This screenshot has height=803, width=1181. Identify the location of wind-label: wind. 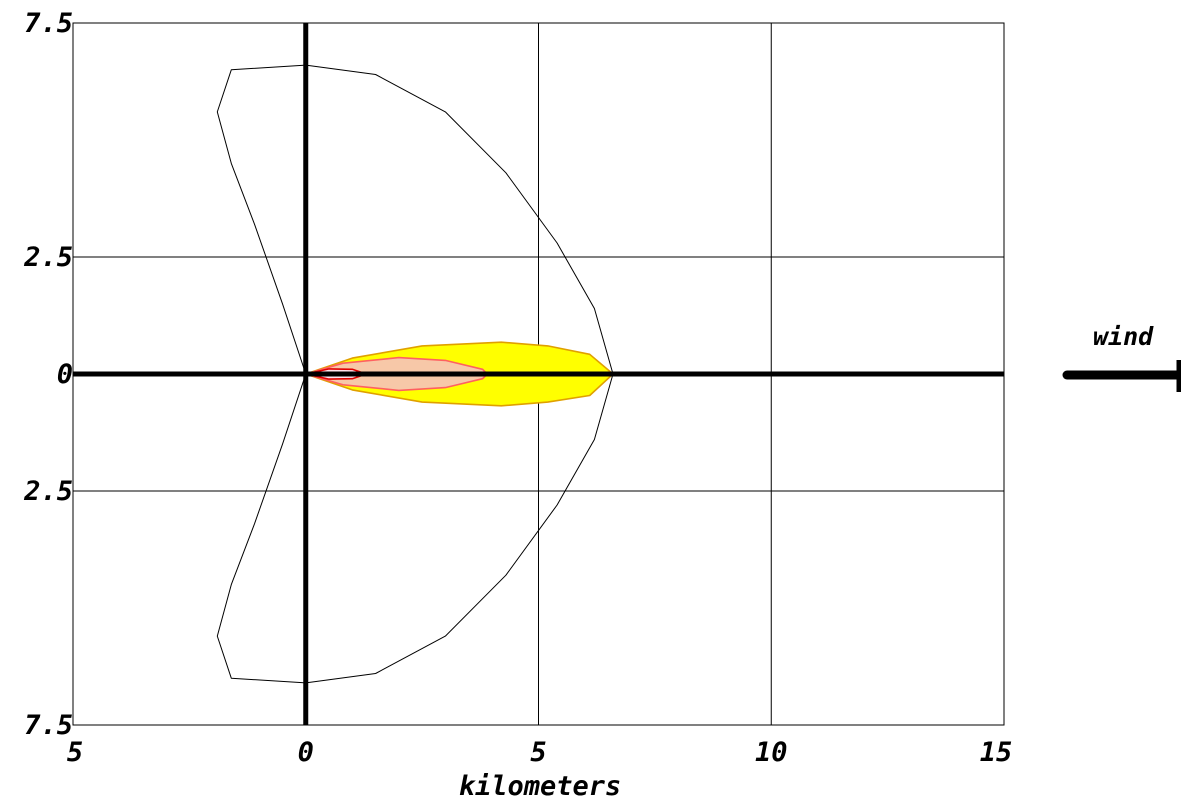
(1123, 336).